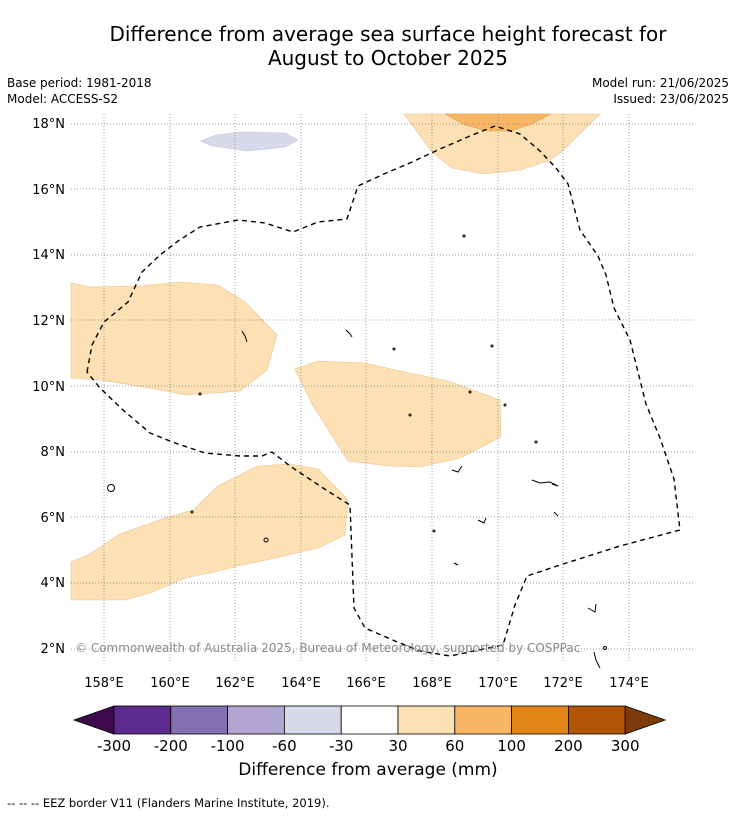 This screenshot has width=736, height=816. Describe the element at coordinates (111, 488) in the screenshot. I see `island-kosrae` at that location.